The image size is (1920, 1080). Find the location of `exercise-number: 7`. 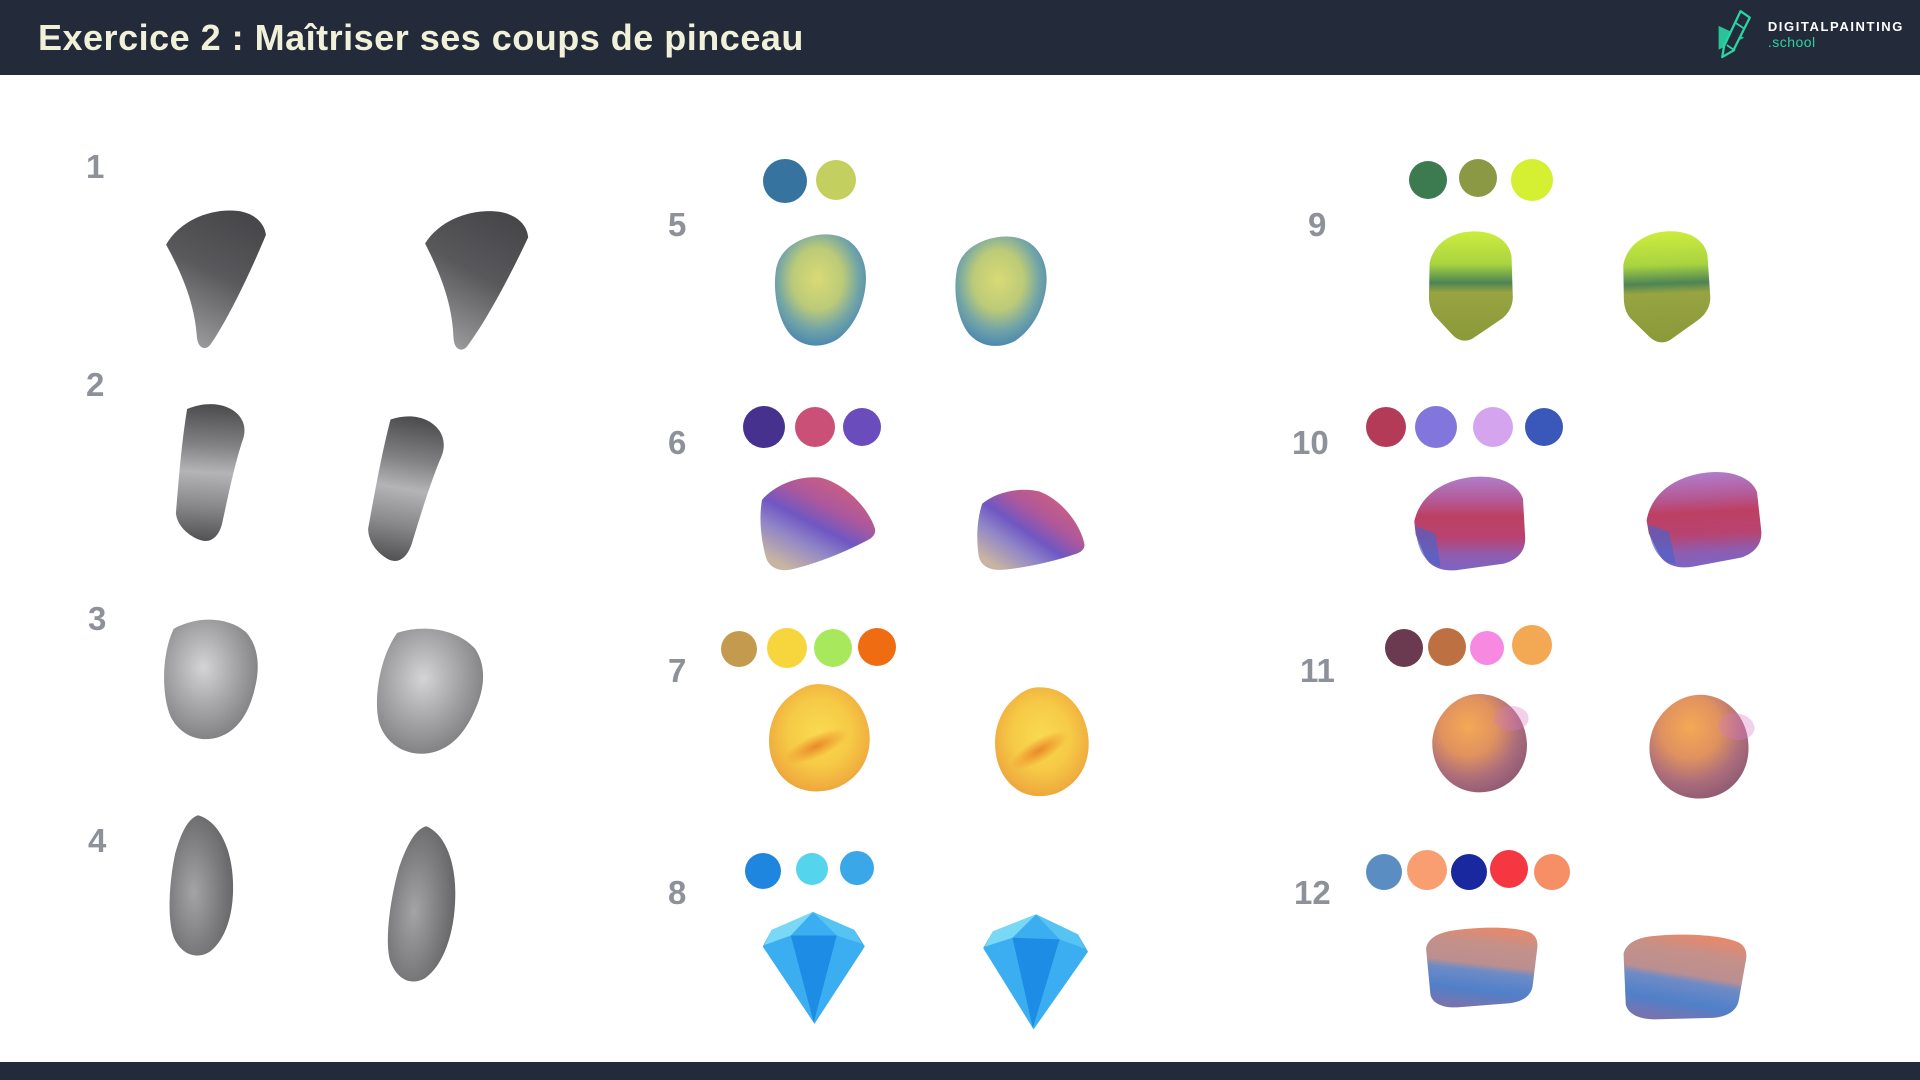

exercise-number: 7 is located at coordinates (677, 670).